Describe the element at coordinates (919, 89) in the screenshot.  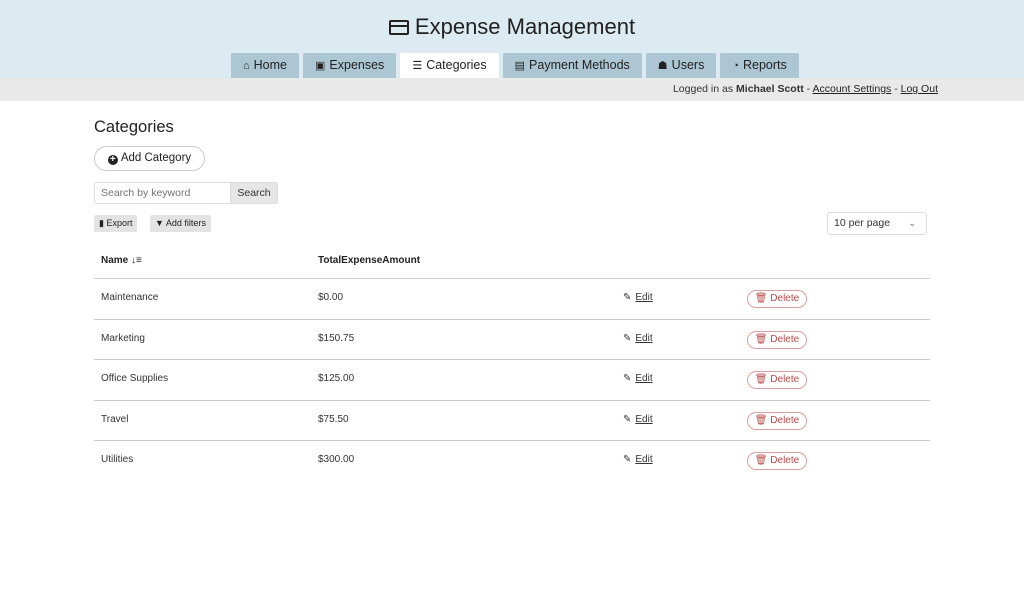
I see `logout-link: Log Out` at that location.